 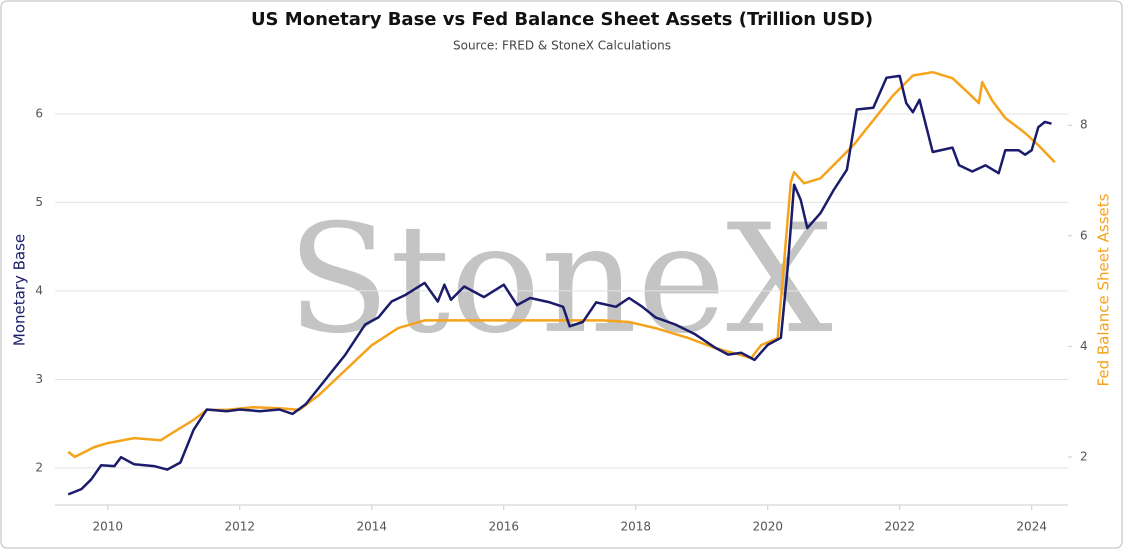 What do you see at coordinates (39, 467) in the screenshot?
I see `y-tick-label: 2` at bounding box center [39, 467].